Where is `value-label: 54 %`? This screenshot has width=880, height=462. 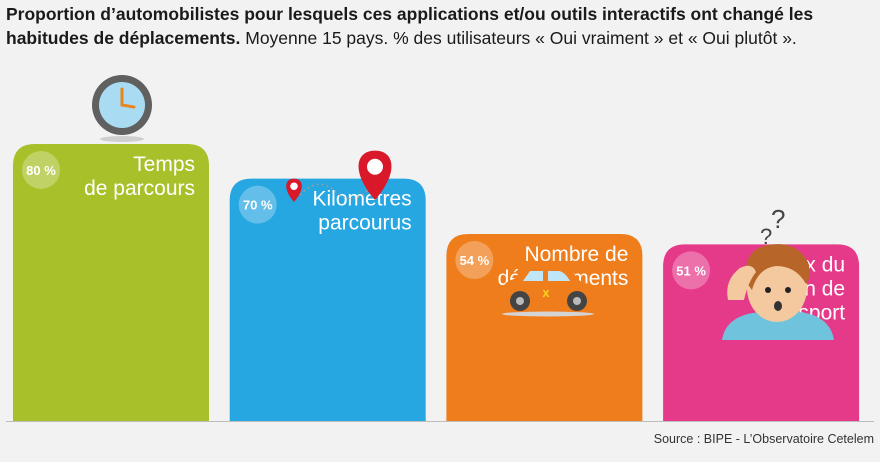 value-label: 54 % is located at coordinates (475, 260).